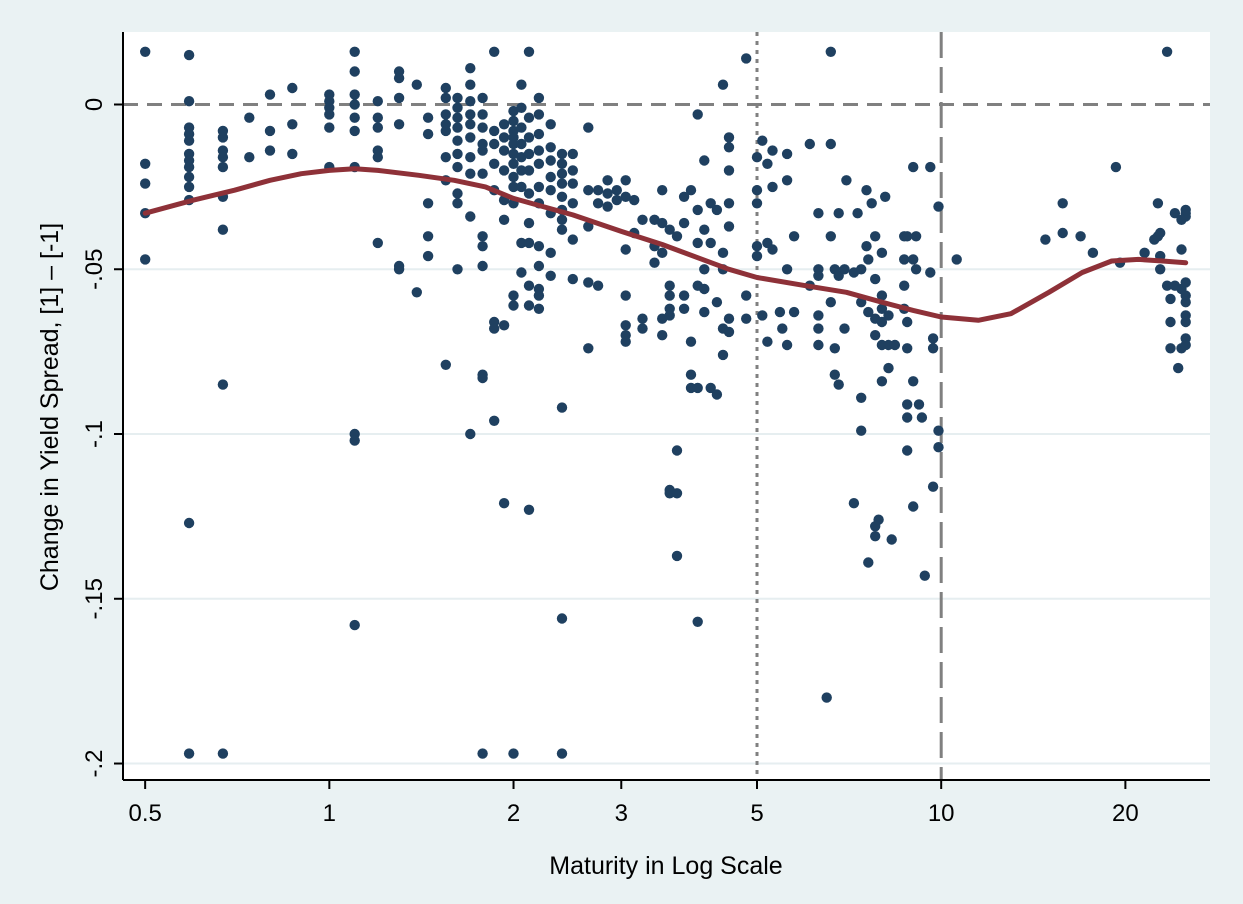 This screenshot has height=904, width=1243. I want to click on x-tick-label: 0.5, so click(144, 813).